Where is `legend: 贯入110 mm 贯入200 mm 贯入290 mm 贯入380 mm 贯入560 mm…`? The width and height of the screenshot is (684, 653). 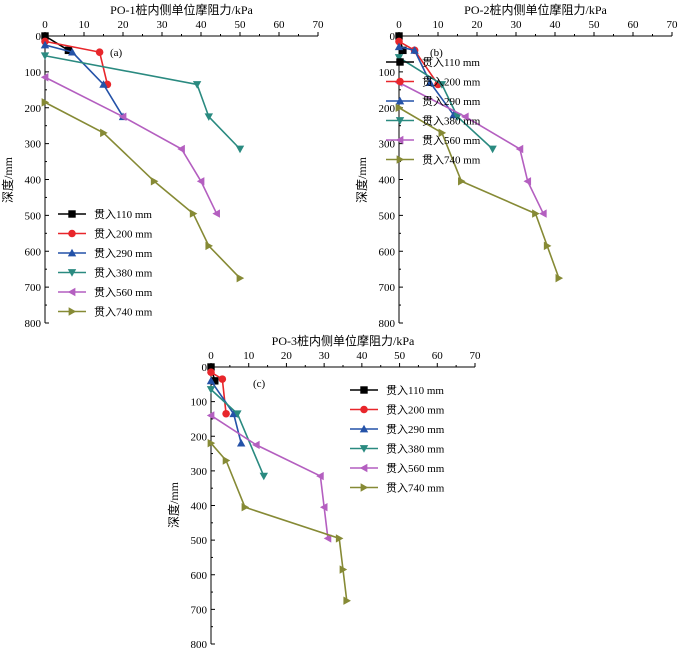 legend: 贯入110 mm 贯入200 mm 贯入290 mm 贯入380 mm 贯入560 mm… is located at coordinates (105, 263).